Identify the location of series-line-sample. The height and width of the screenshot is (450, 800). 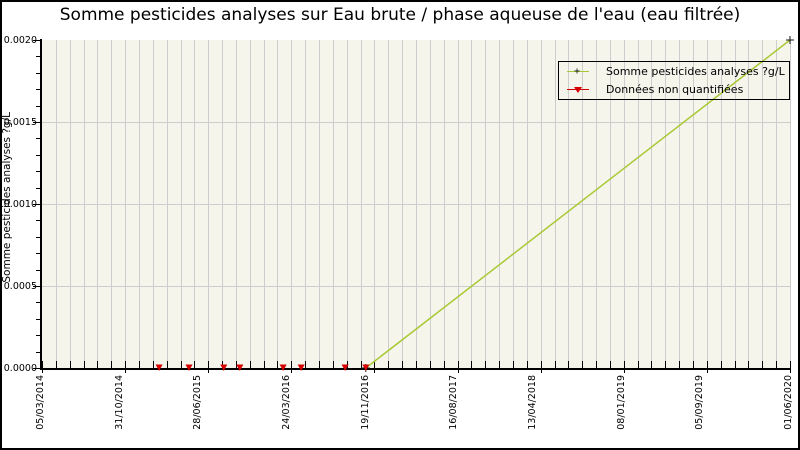
(578, 71).